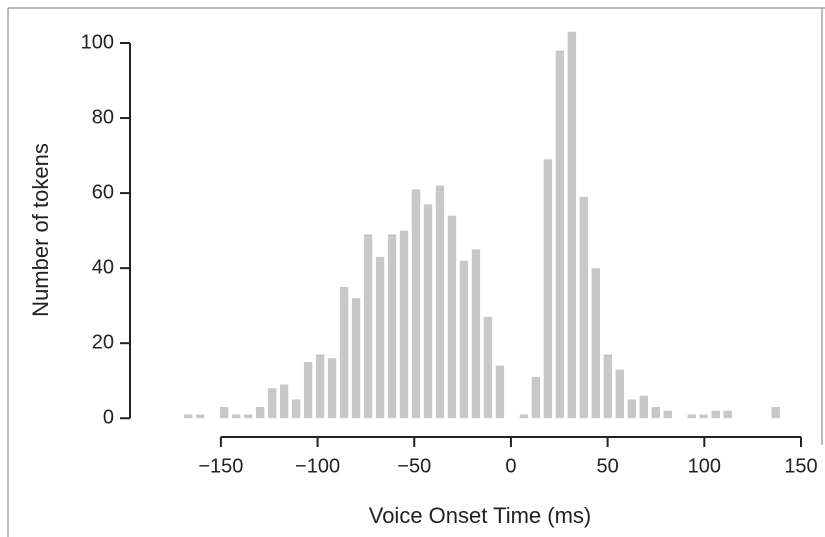 The height and width of the screenshot is (537, 825). Describe the element at coordinates (510, 466) in the screenshot. I see `x-tick-label: 0` at that location.